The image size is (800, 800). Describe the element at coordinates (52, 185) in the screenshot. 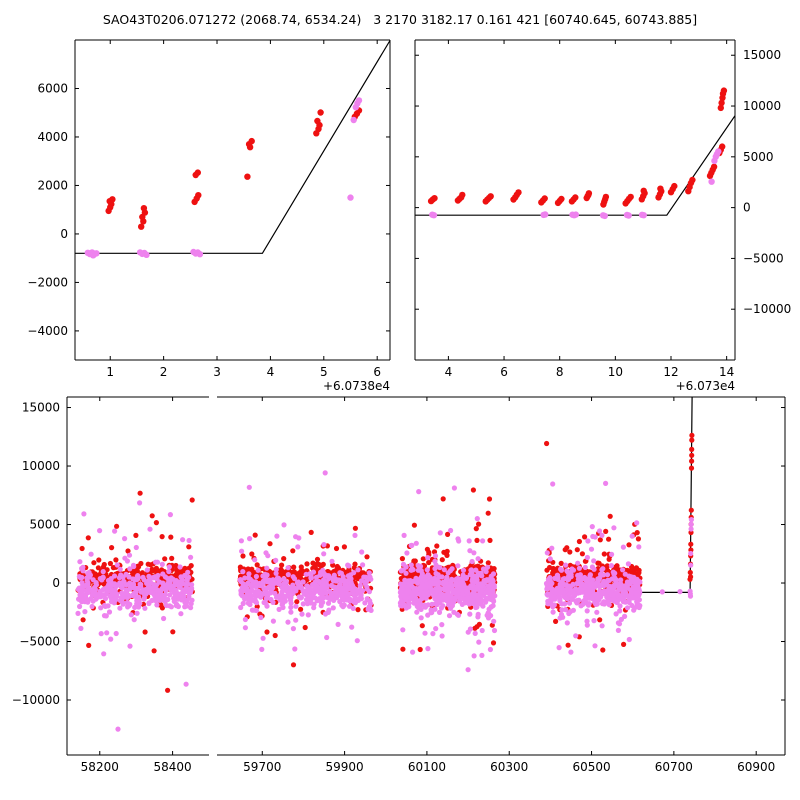

I see `svg-text: 2000` at that location.